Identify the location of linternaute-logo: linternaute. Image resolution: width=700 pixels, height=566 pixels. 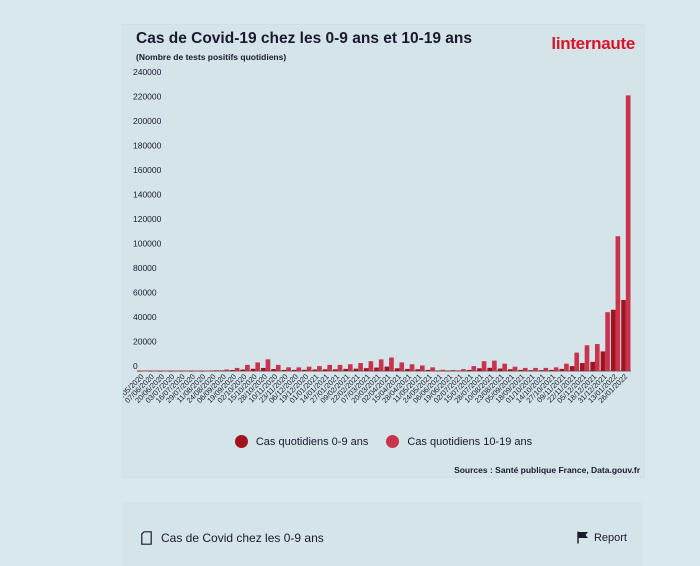
(593, 43).